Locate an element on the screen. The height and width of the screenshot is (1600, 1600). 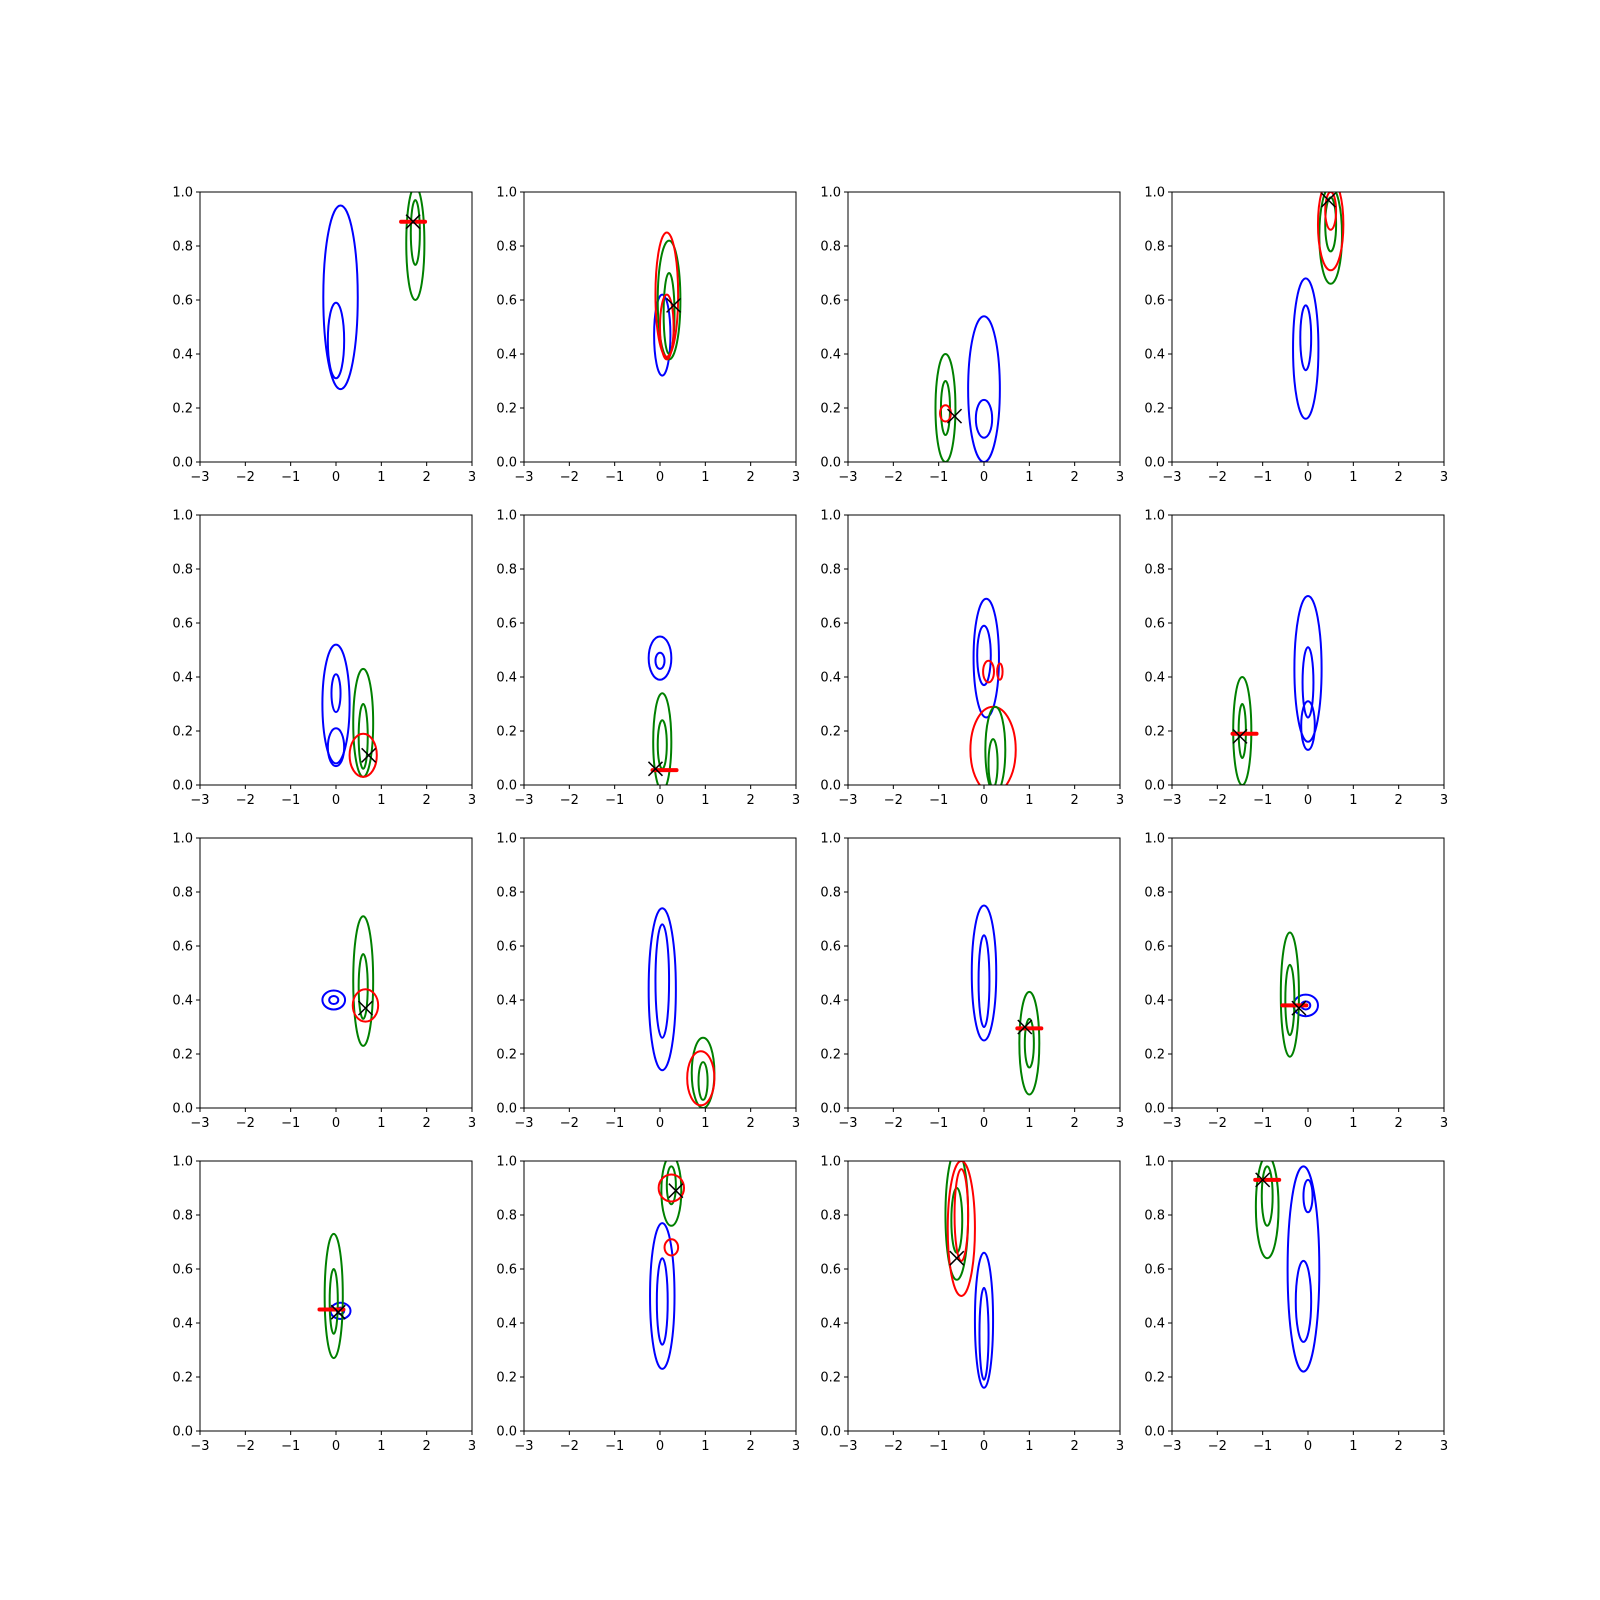
subplot-12: −3 −2 −1 0 1 2 3 0.0 0.2 0.4 0.6 0.8 1.0 is located at coordinates (1296, 982).